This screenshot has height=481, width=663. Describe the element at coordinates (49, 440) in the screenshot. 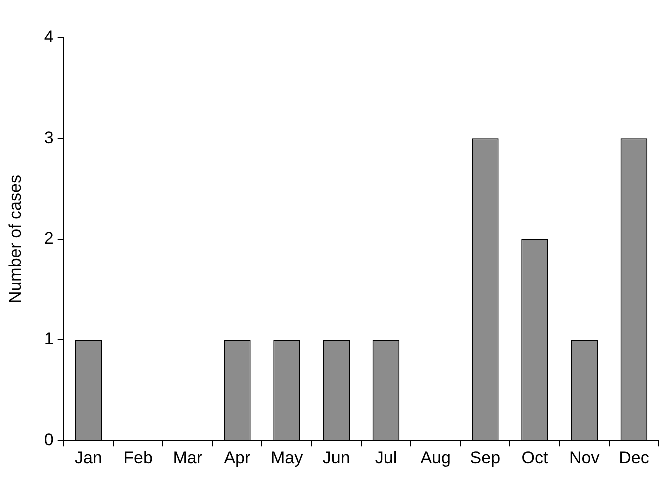

I see `y-tick-label: 0` at that location.